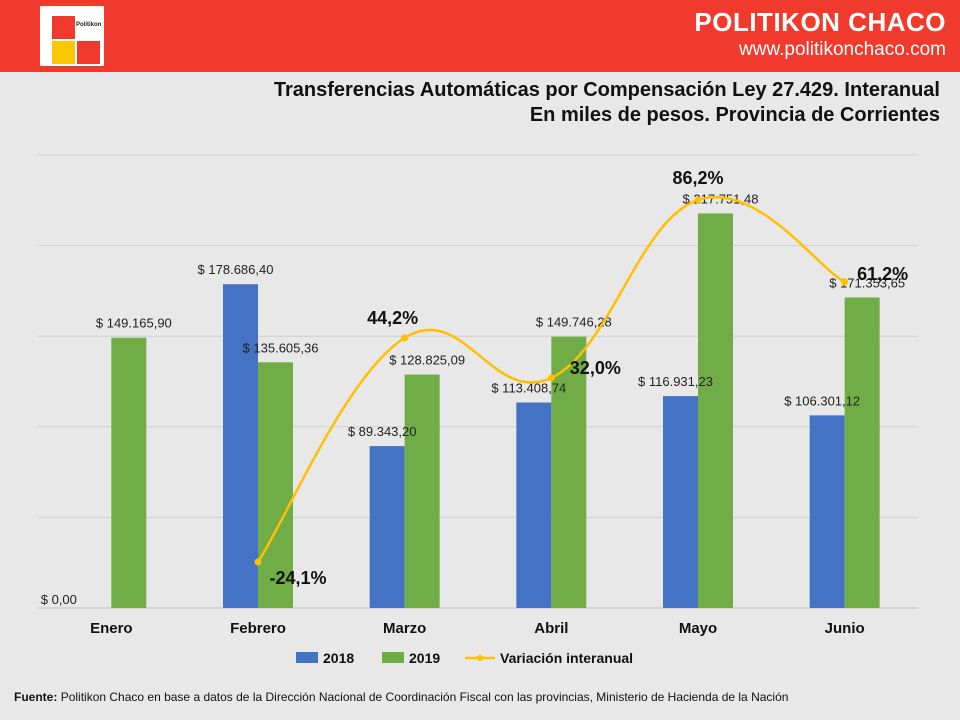  Describe the element at coordinates (404, 628) in the screenshot. I see `x-tick-label: Marzo` at that location.